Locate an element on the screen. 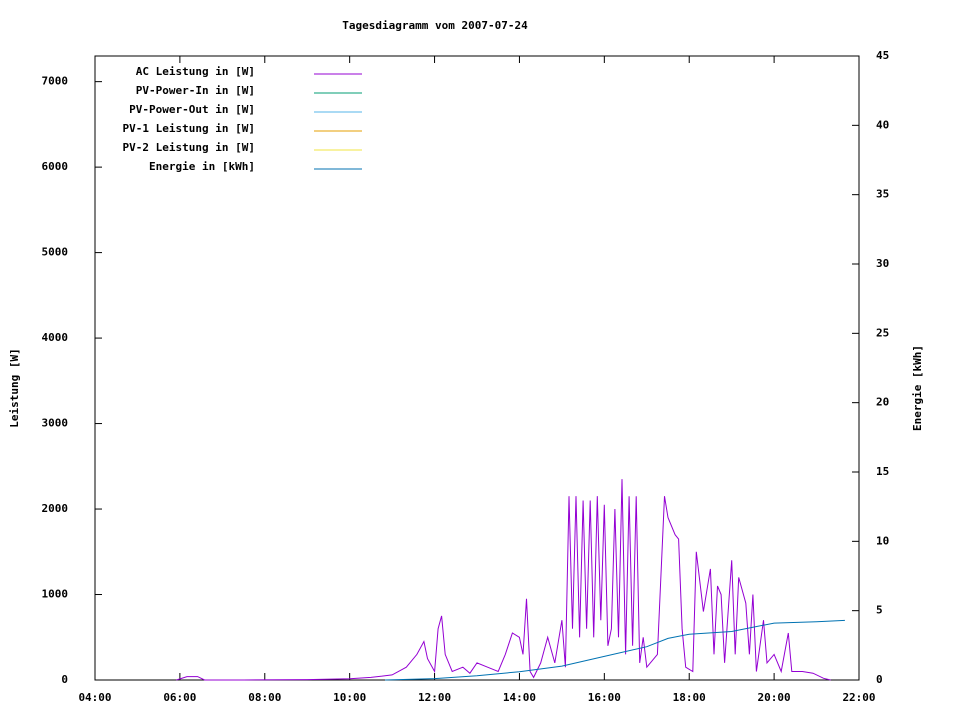 The width and height of the screenshot is (960, 720). y2-tick-label: 35 is located at coordinates (882, 194).